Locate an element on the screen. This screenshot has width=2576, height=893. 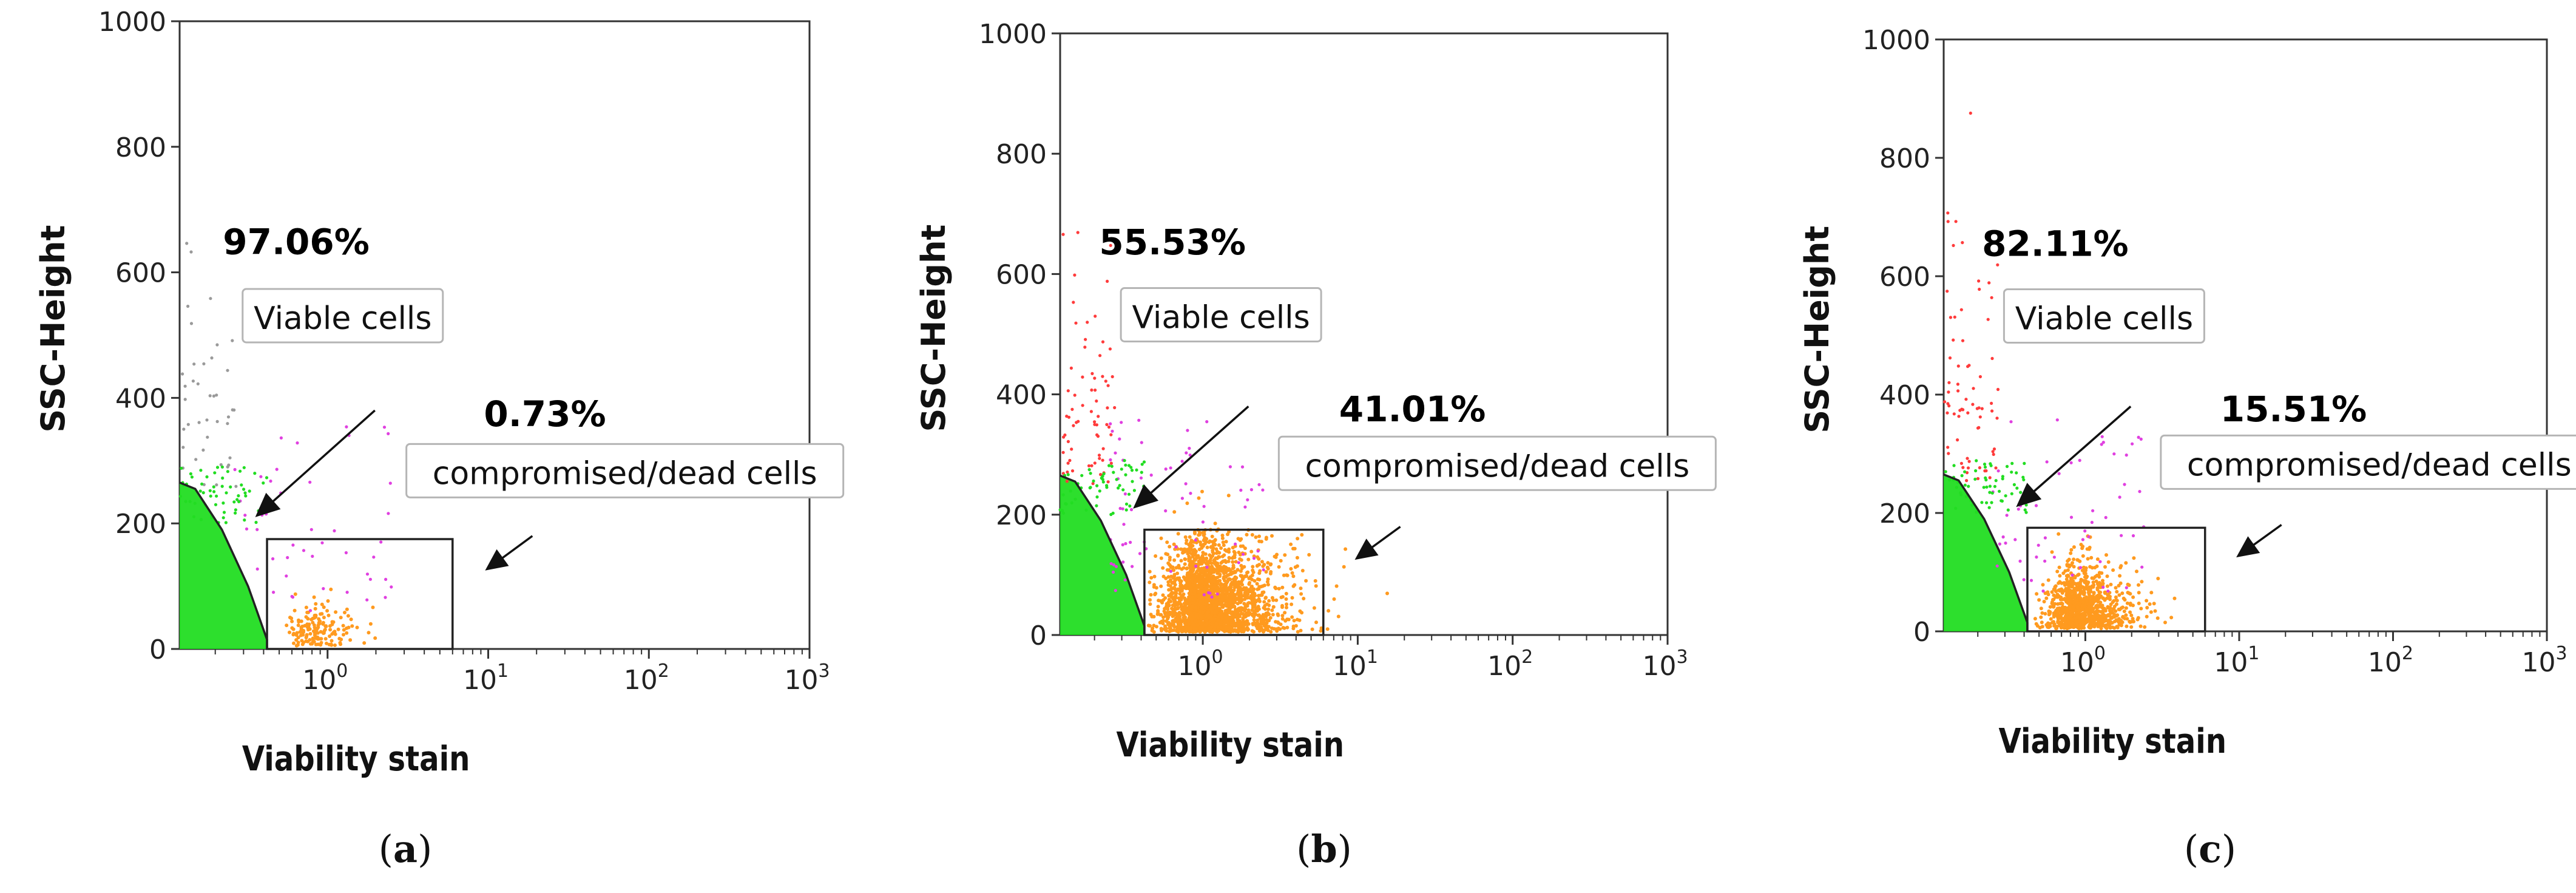
viable-percent-label: 55.53% is located at coordinates (1172, 242).